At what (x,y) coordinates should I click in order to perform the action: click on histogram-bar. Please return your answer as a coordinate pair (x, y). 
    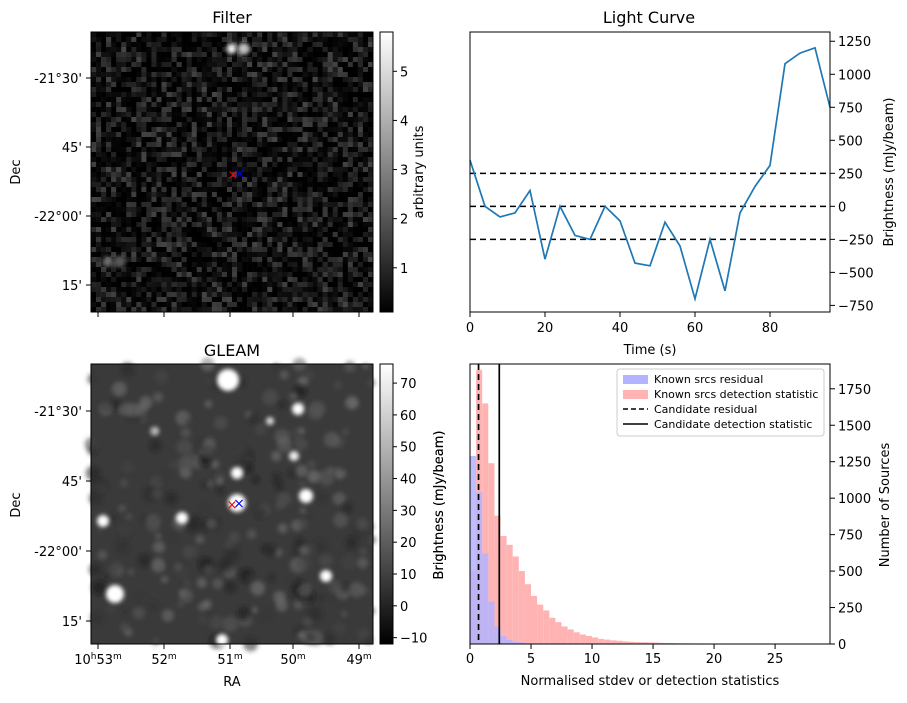
    Looking at the image, I should click on (552, 631).